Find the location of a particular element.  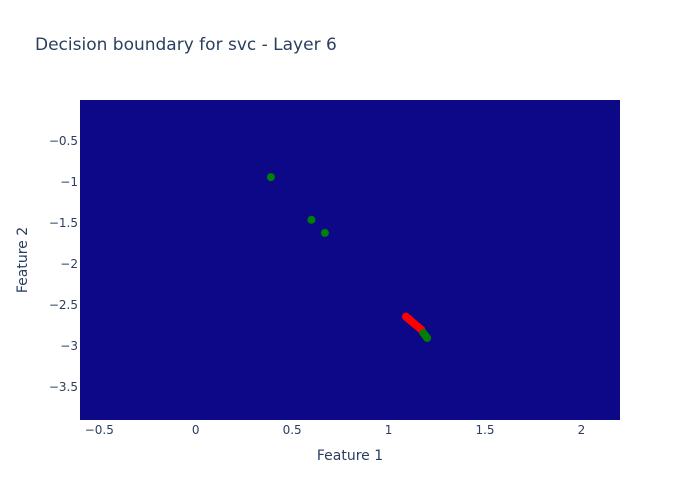

data-points is located at coordinates (349, 257).